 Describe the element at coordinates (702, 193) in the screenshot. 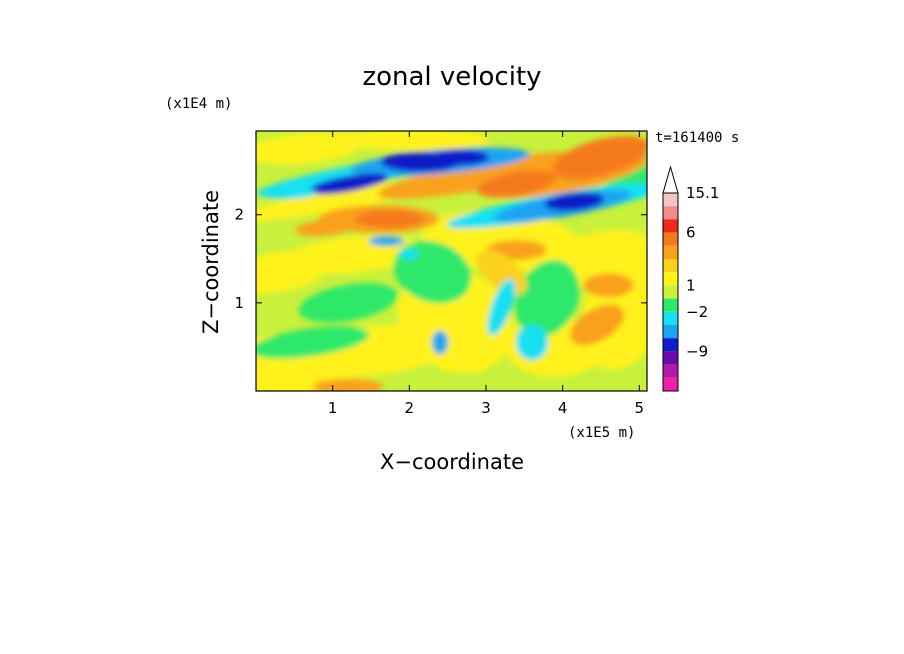

I see `colorbar-label: 15.1` at that location.